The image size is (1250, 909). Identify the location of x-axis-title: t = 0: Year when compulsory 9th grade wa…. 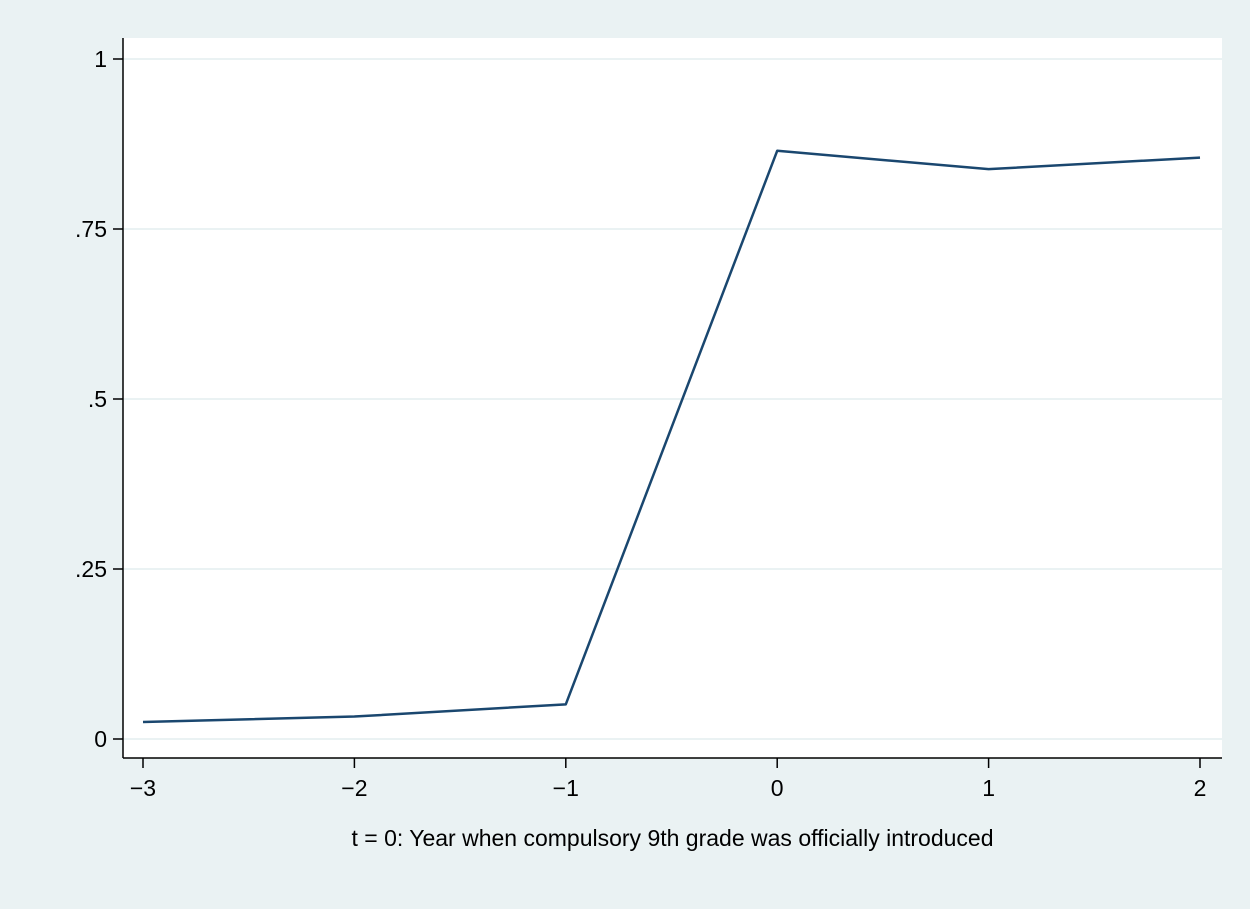
(672, 838).